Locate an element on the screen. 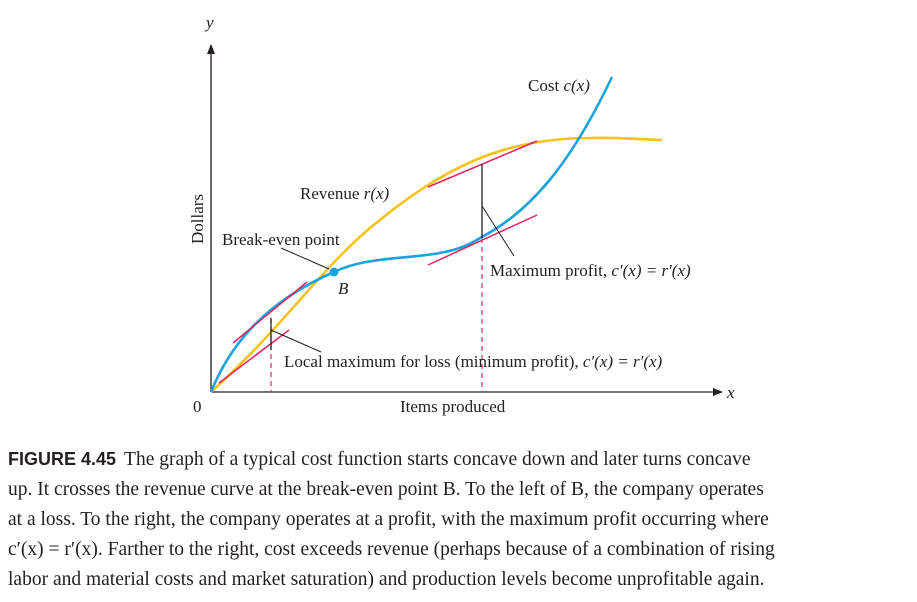  x-axis-title: Items produced is located at coordinates (453, 406).